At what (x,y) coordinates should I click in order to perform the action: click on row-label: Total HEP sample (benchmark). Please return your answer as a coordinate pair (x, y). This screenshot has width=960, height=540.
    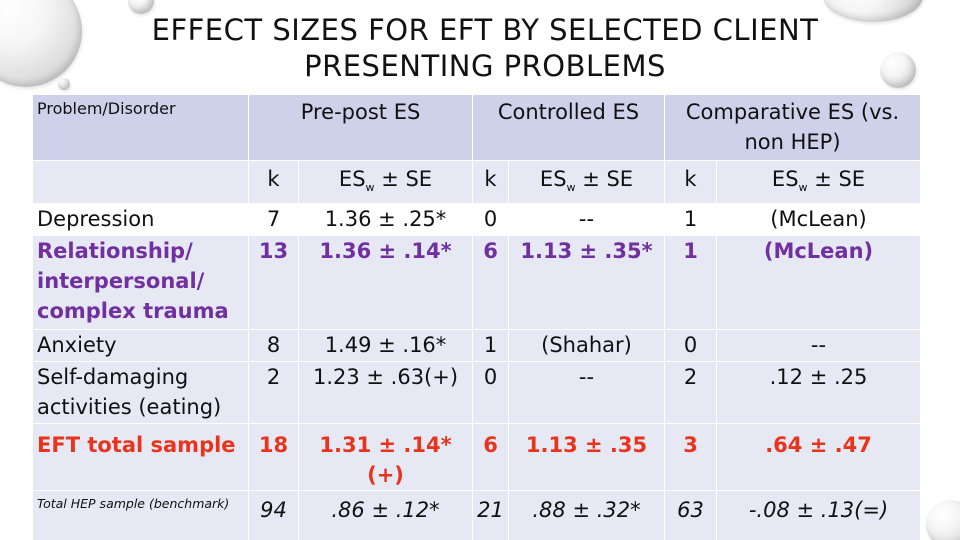
    Looking at the image, I should click on (140, 515).